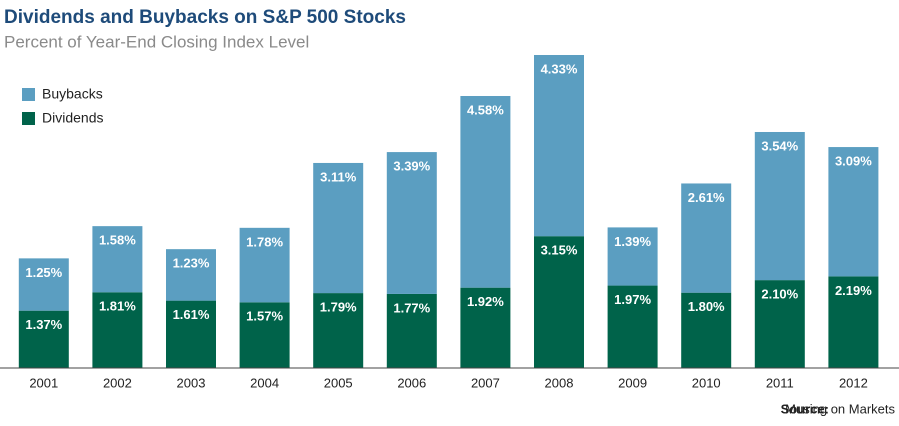 This screenshot has width=899, height=426. Describe the element at coordinates (632, 241) in the screenshot. I see `value-label: 1.39%` at that location.